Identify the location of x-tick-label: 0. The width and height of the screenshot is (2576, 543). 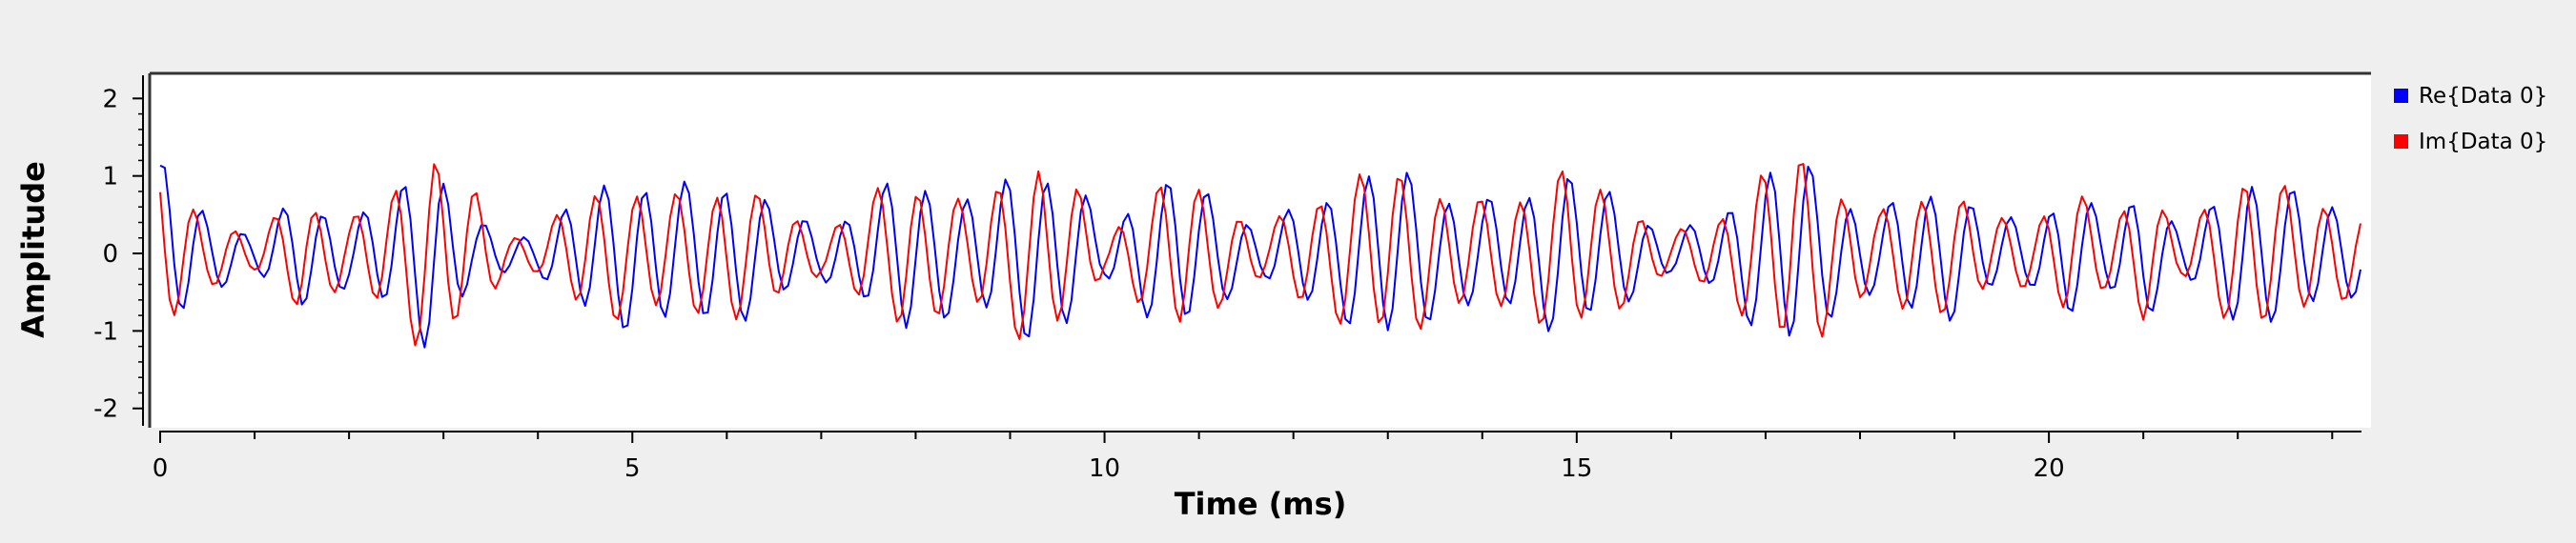
(161, 468).